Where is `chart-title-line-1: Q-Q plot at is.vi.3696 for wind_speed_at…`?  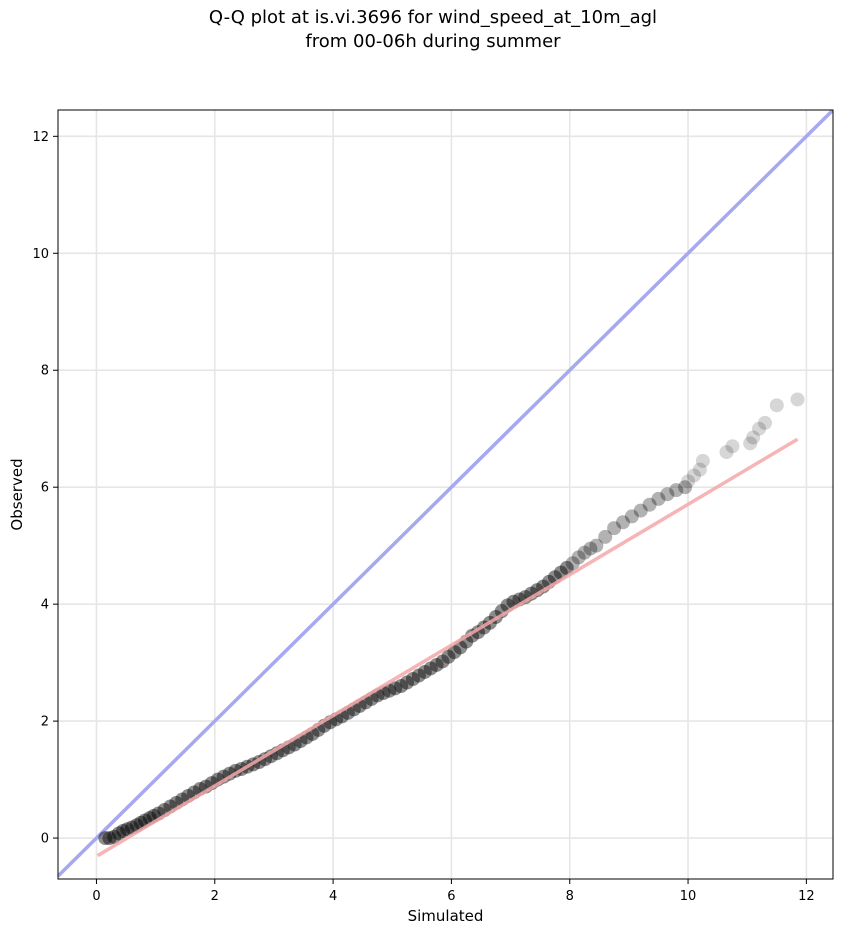
chart-title-line-1: Q-Q plot at is.vi.3696 for wind_speed_at… is located at coordinates (433, 17).